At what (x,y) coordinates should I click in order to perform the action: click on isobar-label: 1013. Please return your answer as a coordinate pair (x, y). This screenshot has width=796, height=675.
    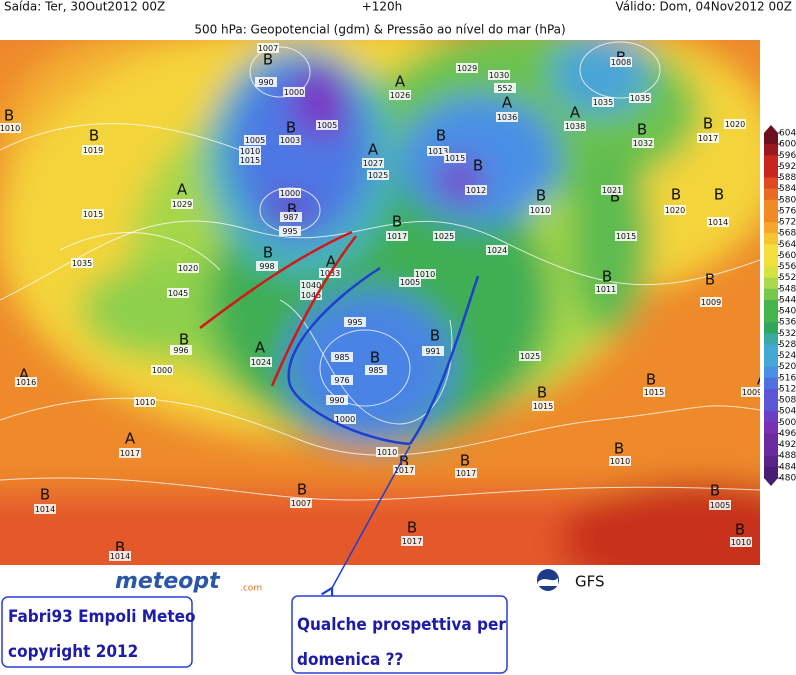
    Looking at the image, I should click on (438, 151).